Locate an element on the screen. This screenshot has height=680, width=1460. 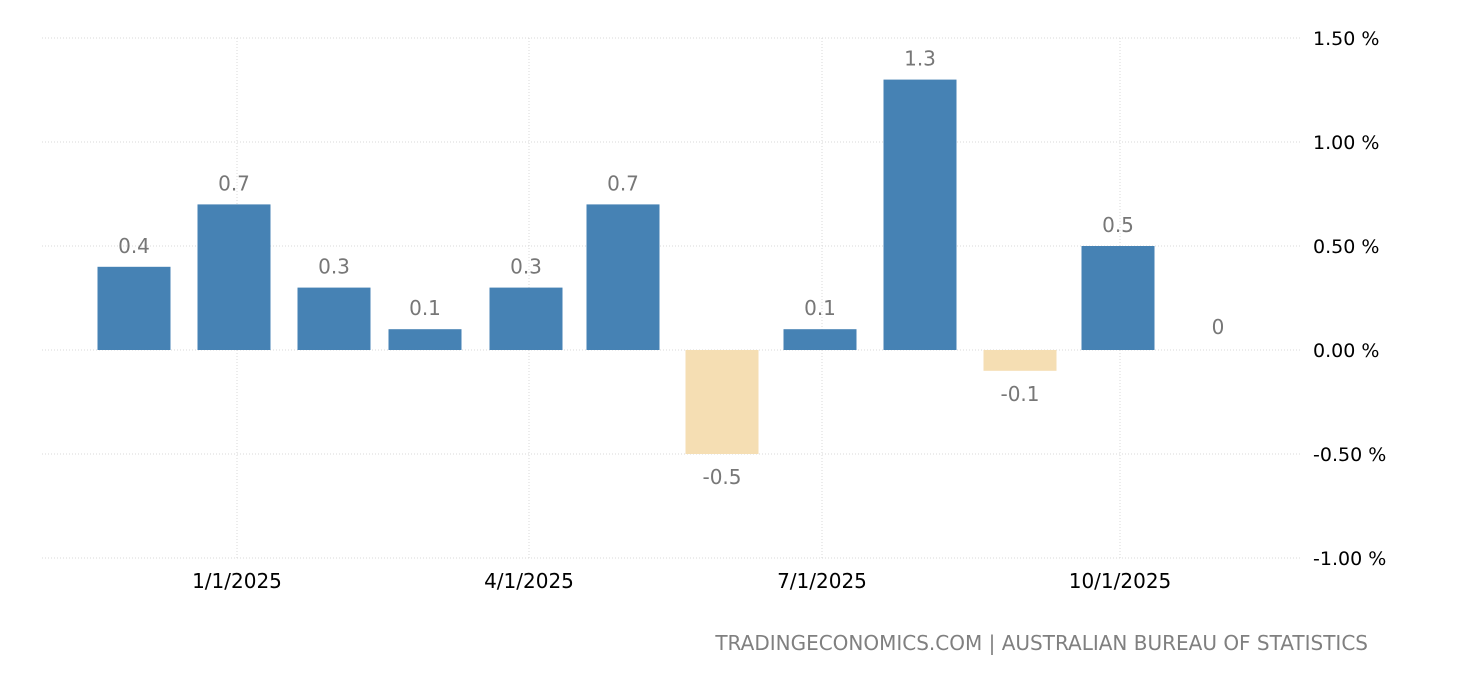
x-axis-tick-labels: 1/1/2025 4/1/2025 7/1/2025 10/1/2025 is located at coordinates (681, 581).